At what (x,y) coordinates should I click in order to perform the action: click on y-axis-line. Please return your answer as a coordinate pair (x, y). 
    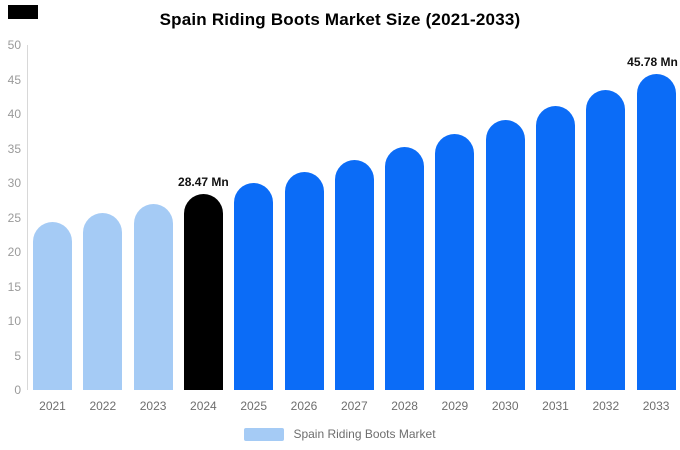
    Looking at the image, I should click on (27, 217).